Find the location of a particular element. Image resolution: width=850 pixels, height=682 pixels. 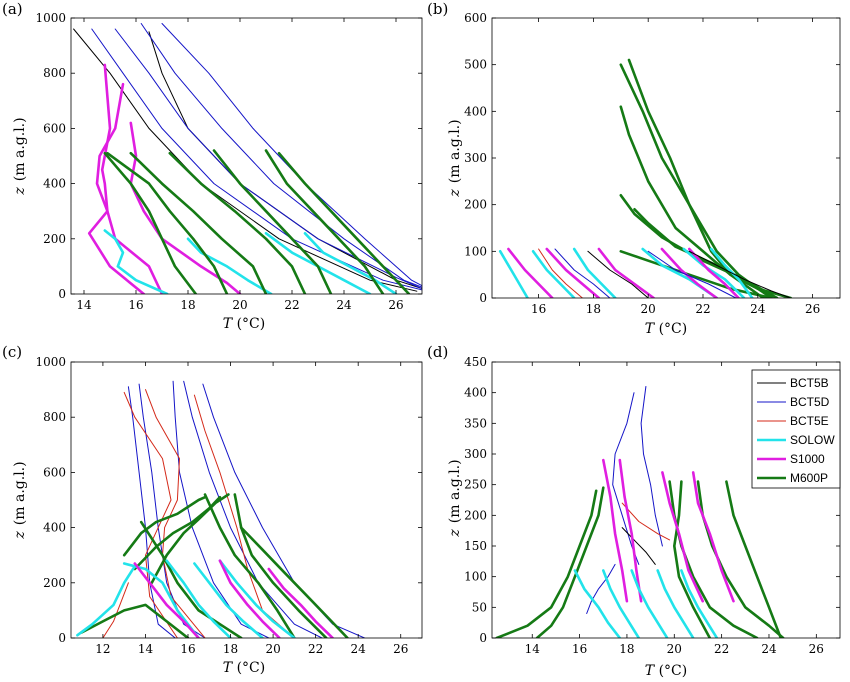

series-group-d is located at coordinates (640, 512).